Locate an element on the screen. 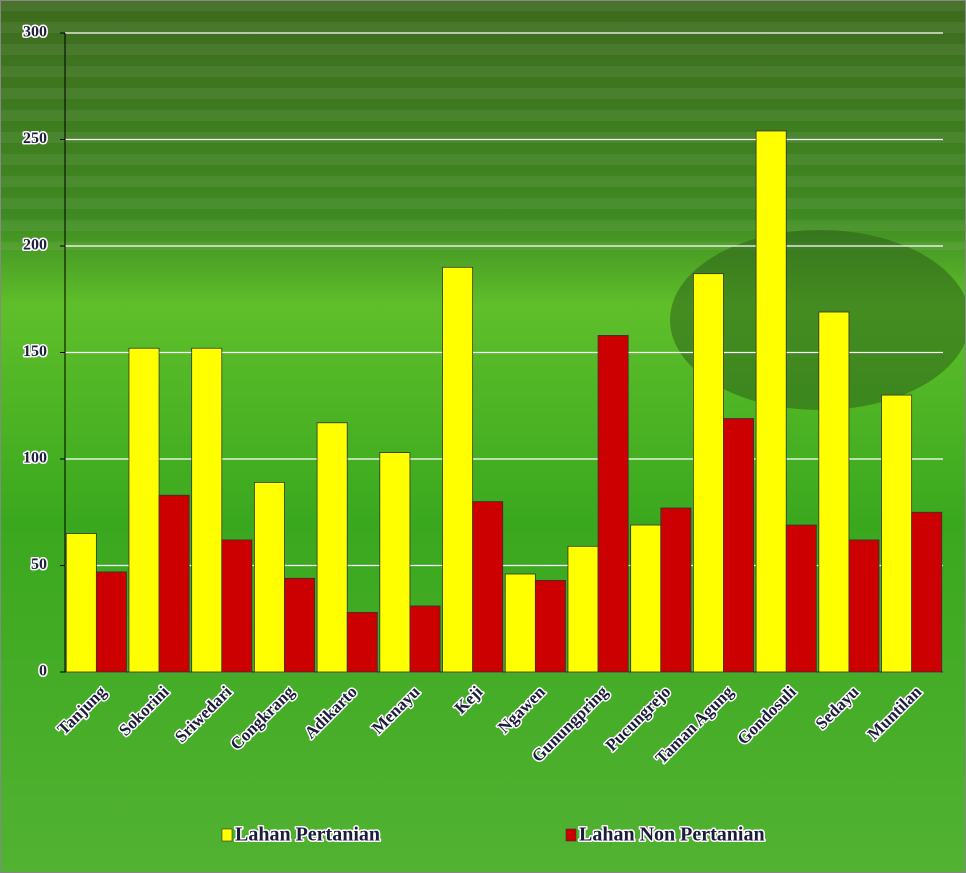 Image resolution: width=966 pixels, height=873 pixels. background-tree is located at coordinates (818, 320).